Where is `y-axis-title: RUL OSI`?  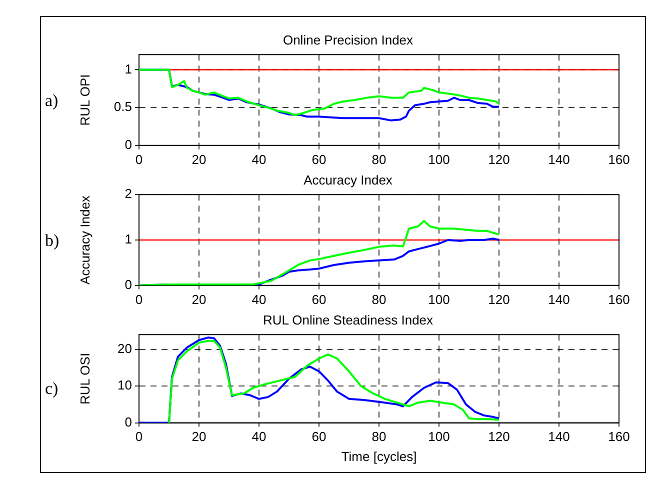
y-axis-title: RUL OSI is located at coordinates (84, 378).